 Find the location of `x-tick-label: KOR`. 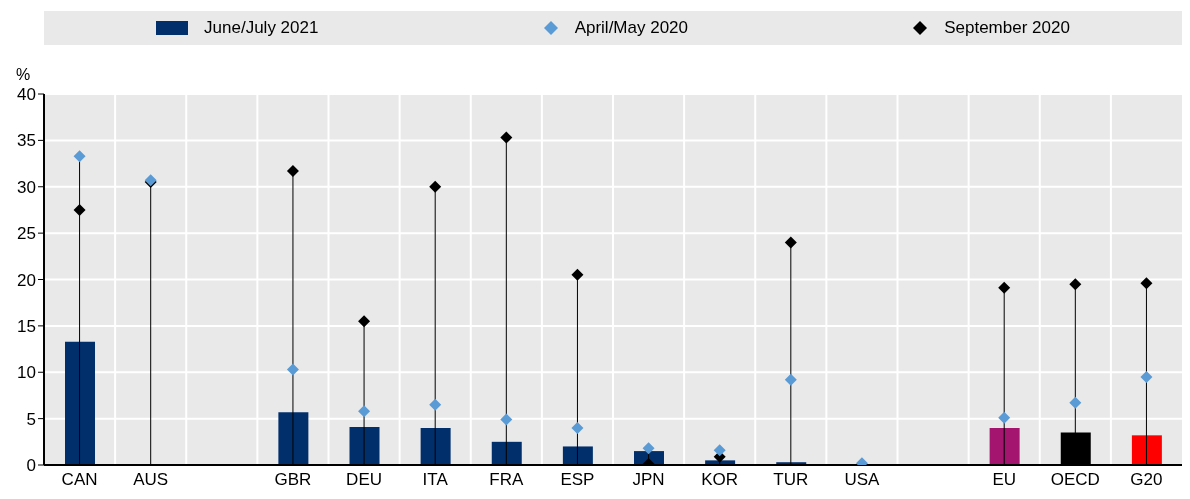

x-tick-label: KOR is located at coordinates (720, 480).